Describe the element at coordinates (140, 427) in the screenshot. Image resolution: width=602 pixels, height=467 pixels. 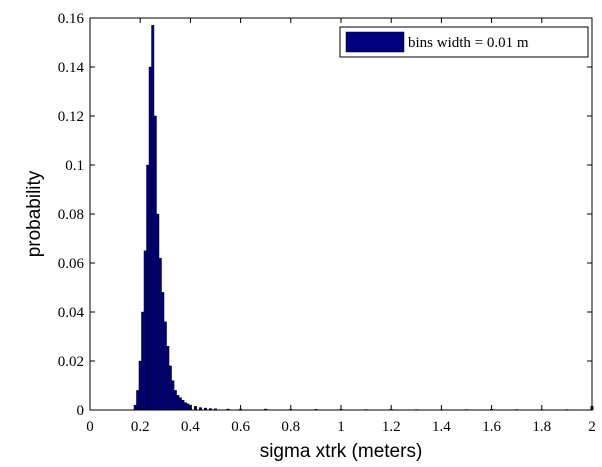
I see `x-tick-label: 0.2` at that location.